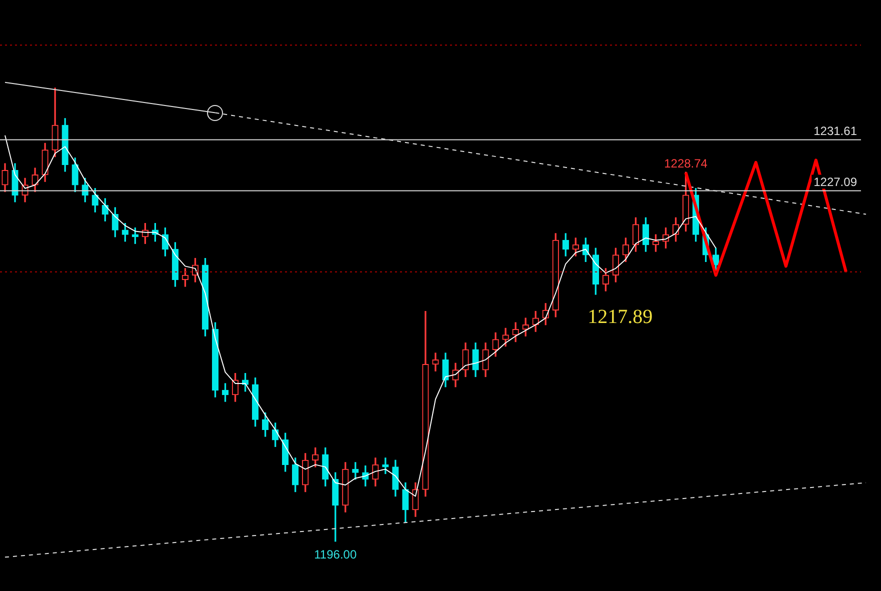 This screenshot has height=591, width=881. What do you see at coordinates (620, 317) in the screenshot?
I see `annotation: 1217.89` at bounding box center [620, 317].